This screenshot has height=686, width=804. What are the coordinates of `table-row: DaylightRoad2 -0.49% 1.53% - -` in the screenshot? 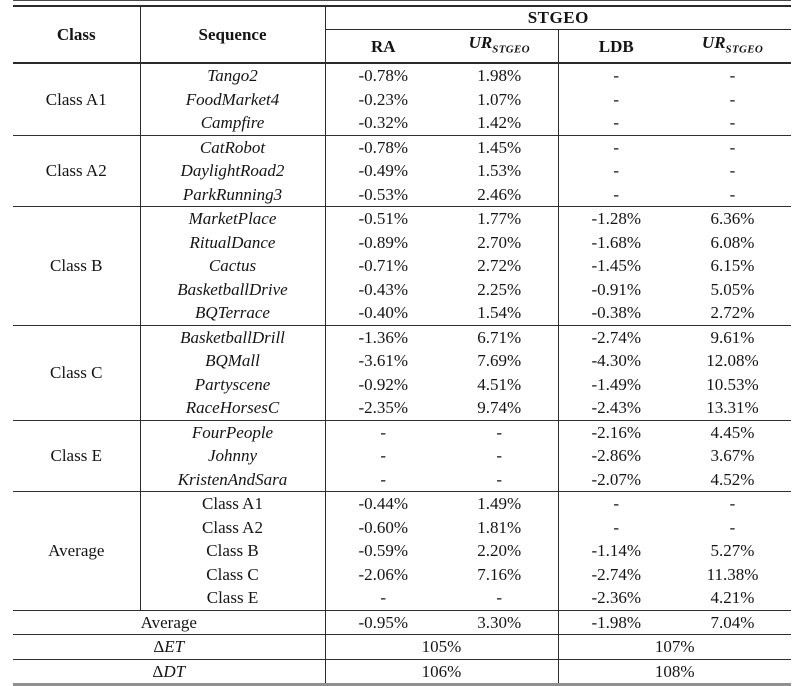 It's located at (402, 171).